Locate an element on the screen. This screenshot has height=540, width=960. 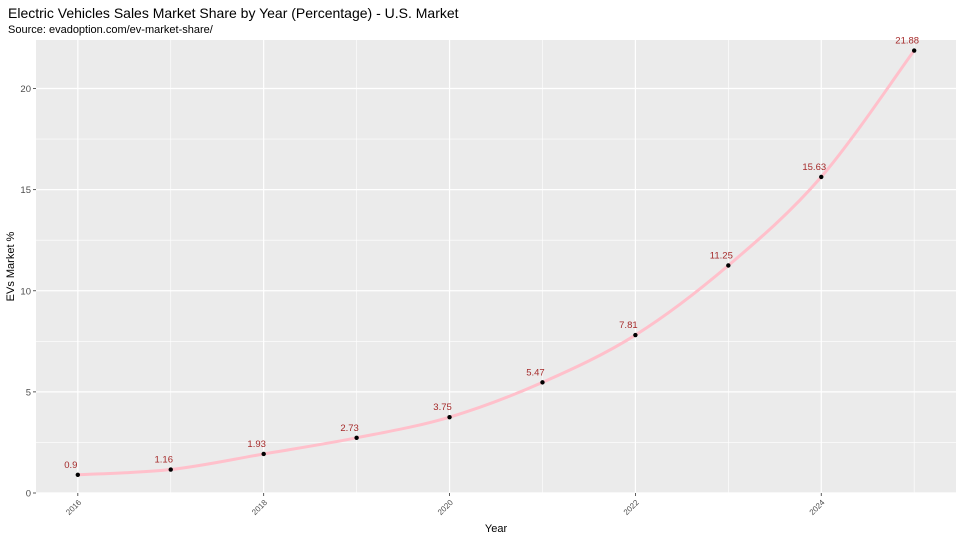
y-tick-label: 5 is located at coordinates (28, 392).